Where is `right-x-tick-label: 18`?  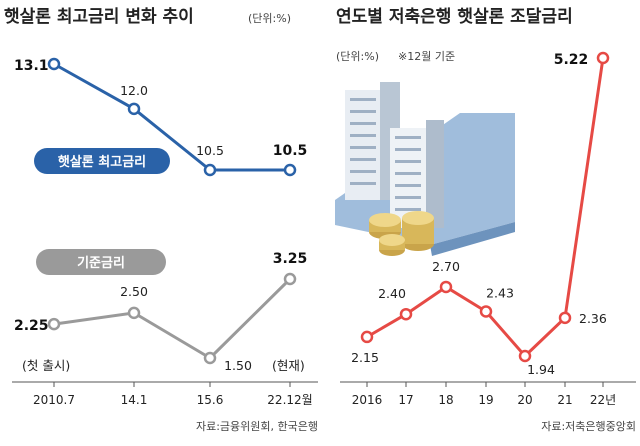 right-x-tick-label: 18 is located at coordinates (445, 400).